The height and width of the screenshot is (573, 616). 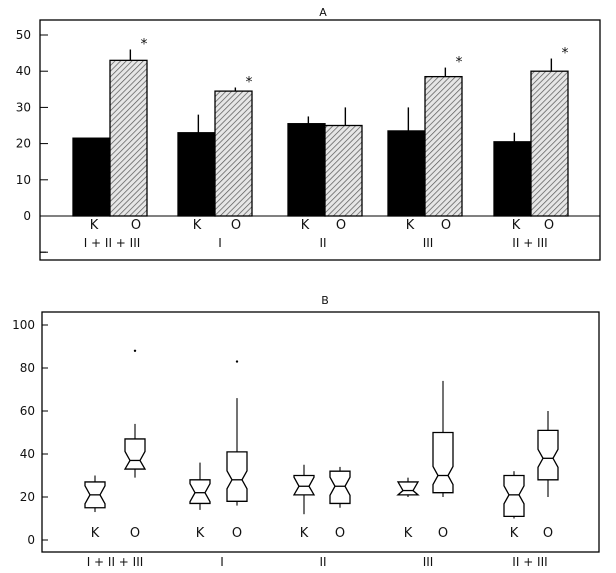 I want to click on a-group-label: II + III, so click(x=529, y=243).